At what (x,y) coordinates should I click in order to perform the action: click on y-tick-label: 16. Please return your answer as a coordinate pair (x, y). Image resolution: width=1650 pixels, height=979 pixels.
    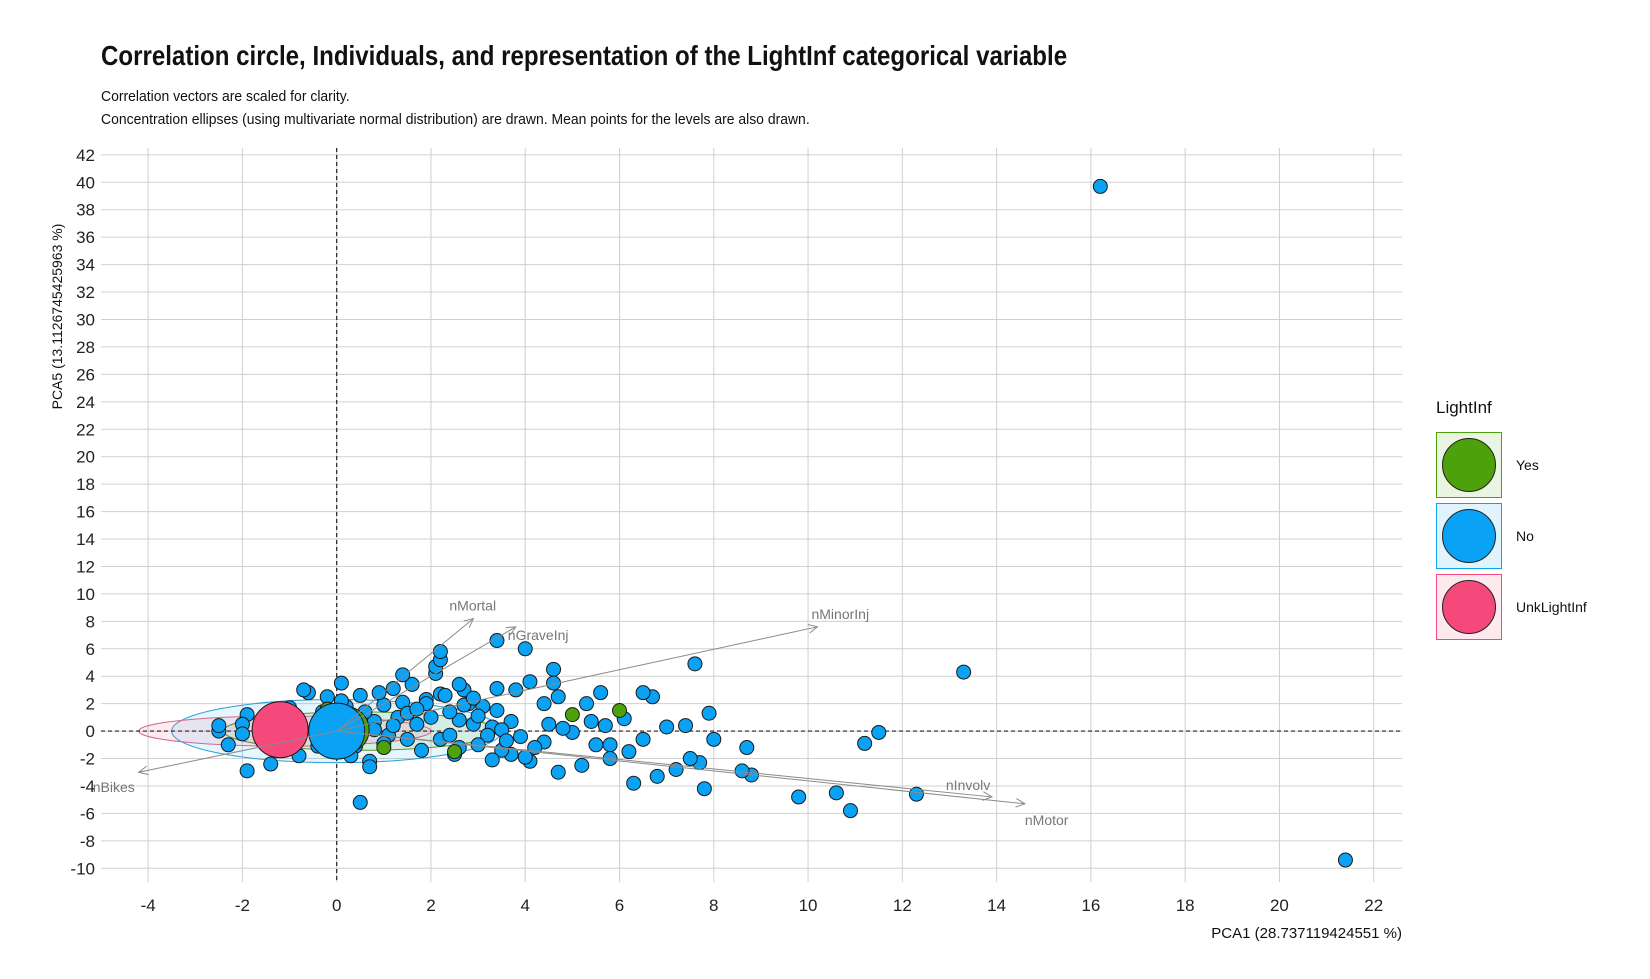
    Looking at the image, I should click on (85, 512).